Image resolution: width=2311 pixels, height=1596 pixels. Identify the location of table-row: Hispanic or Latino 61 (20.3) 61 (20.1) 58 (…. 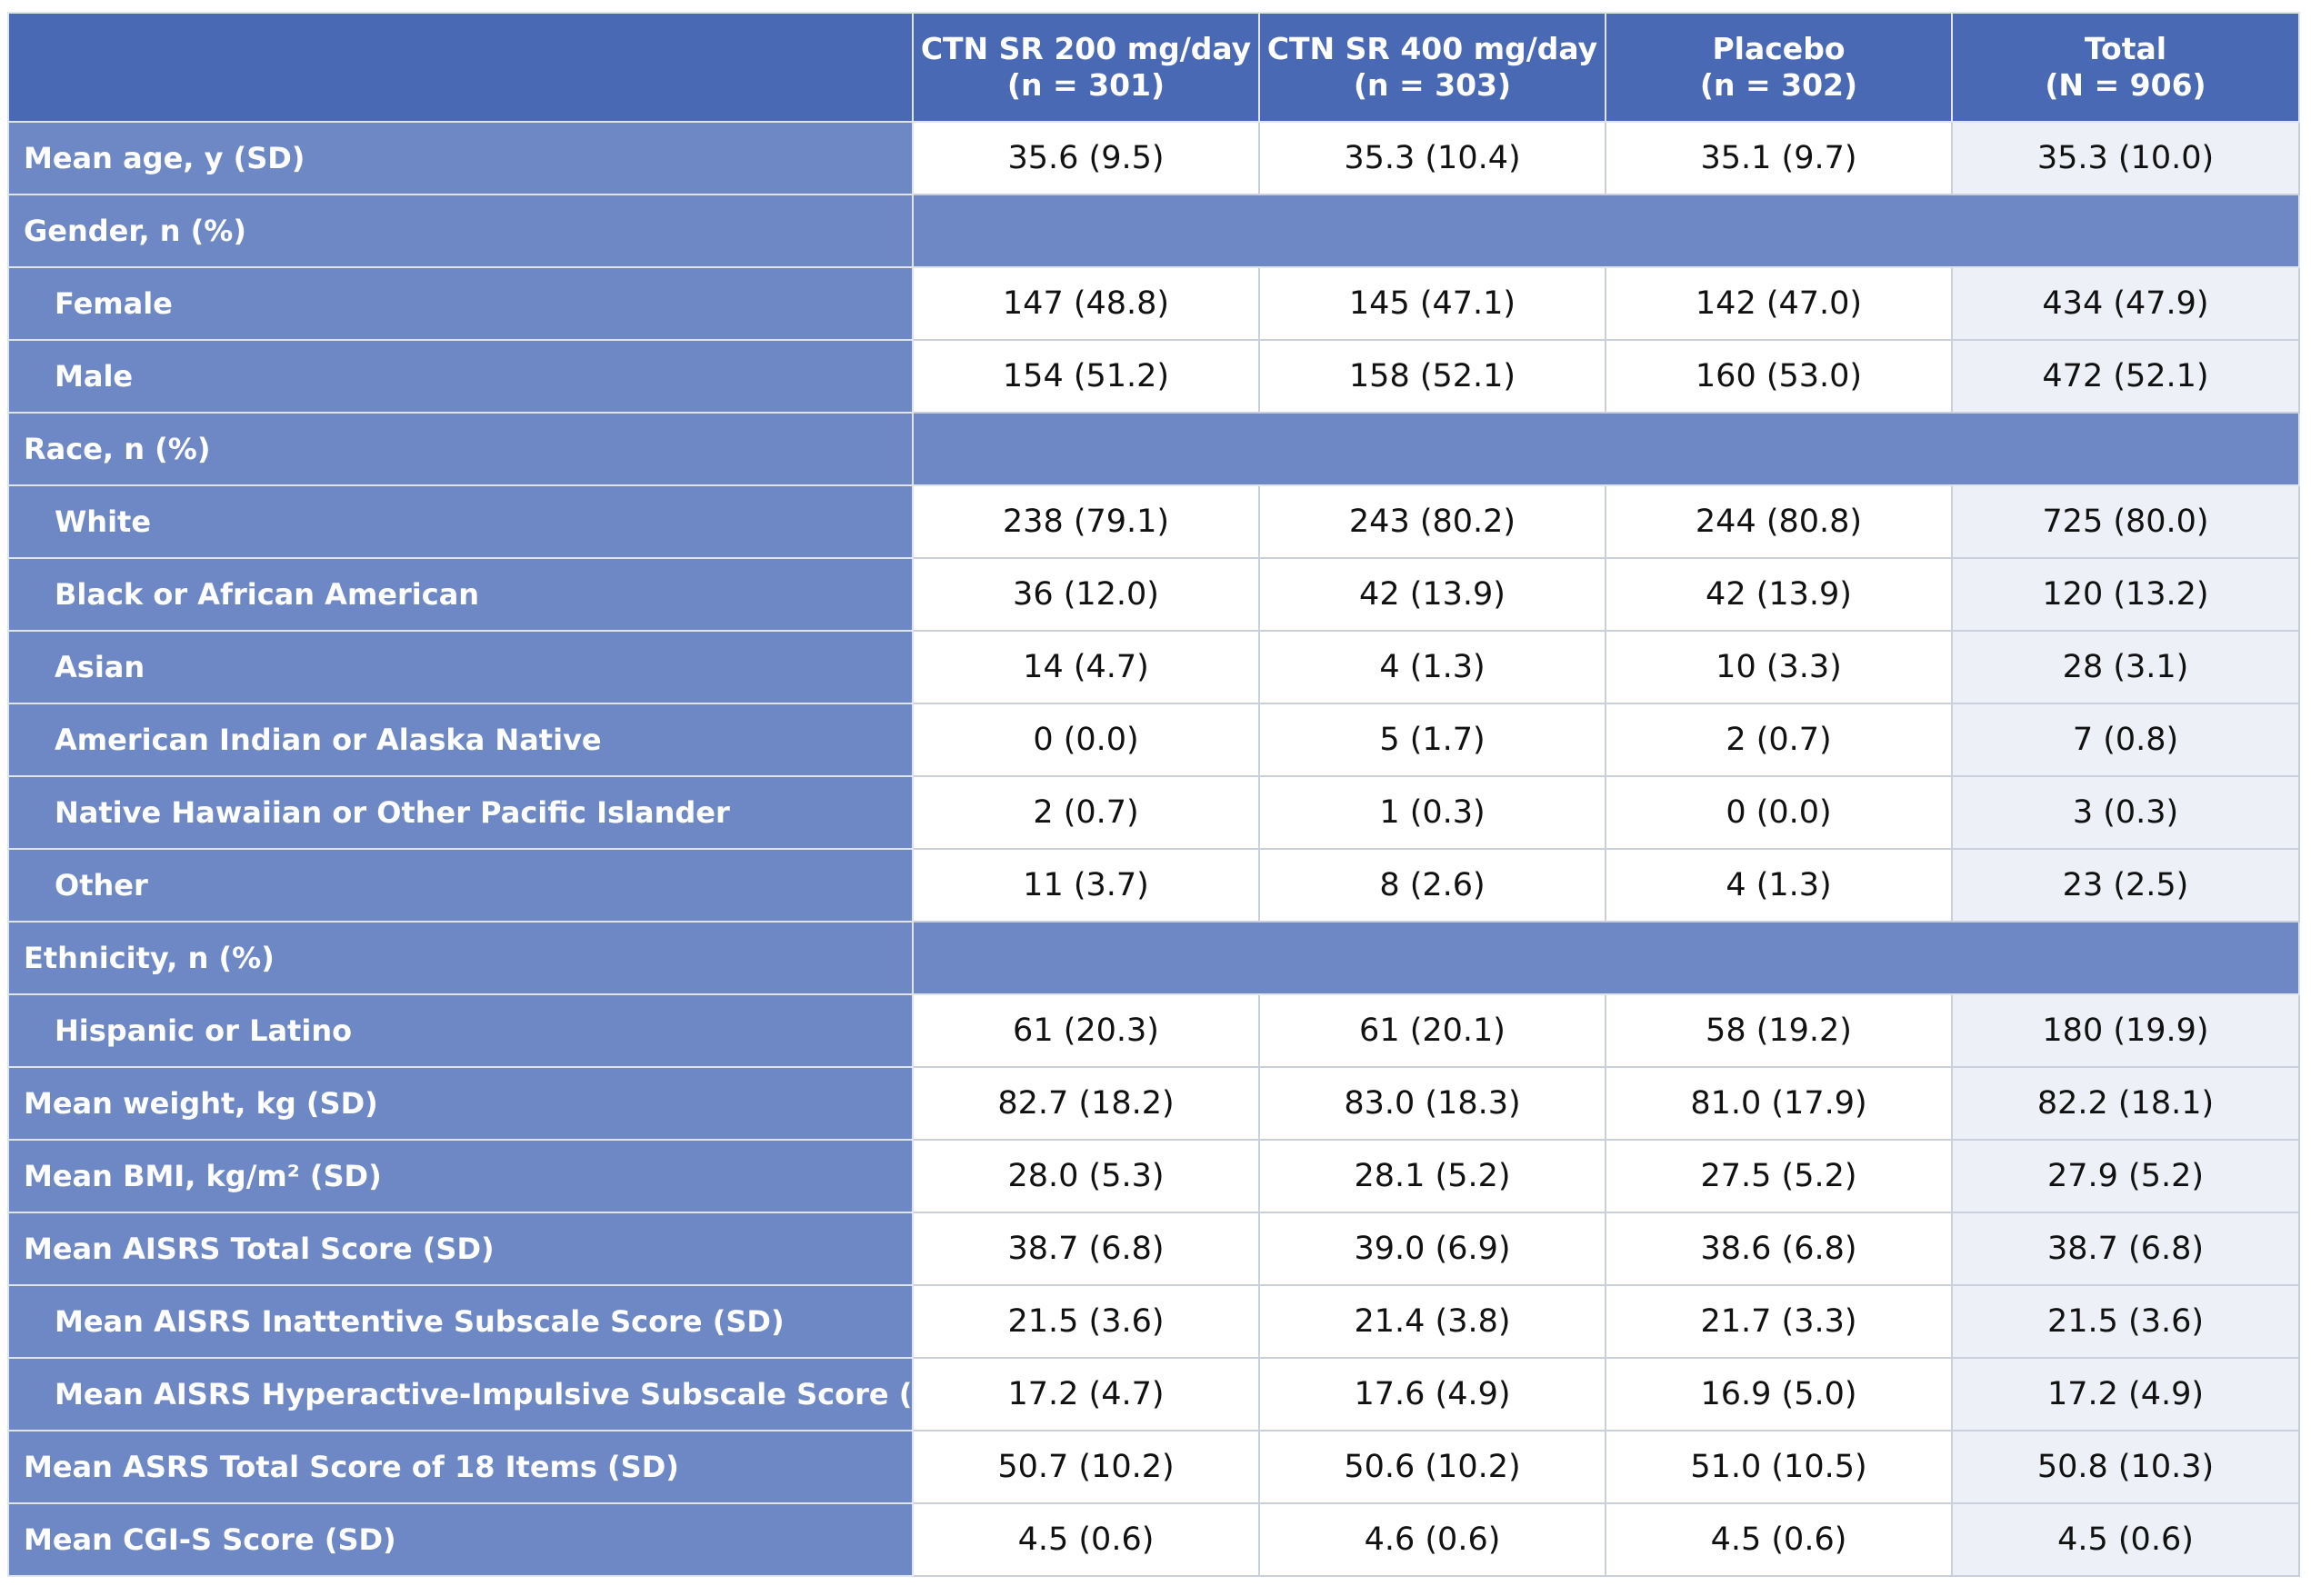
(1153, 1030).